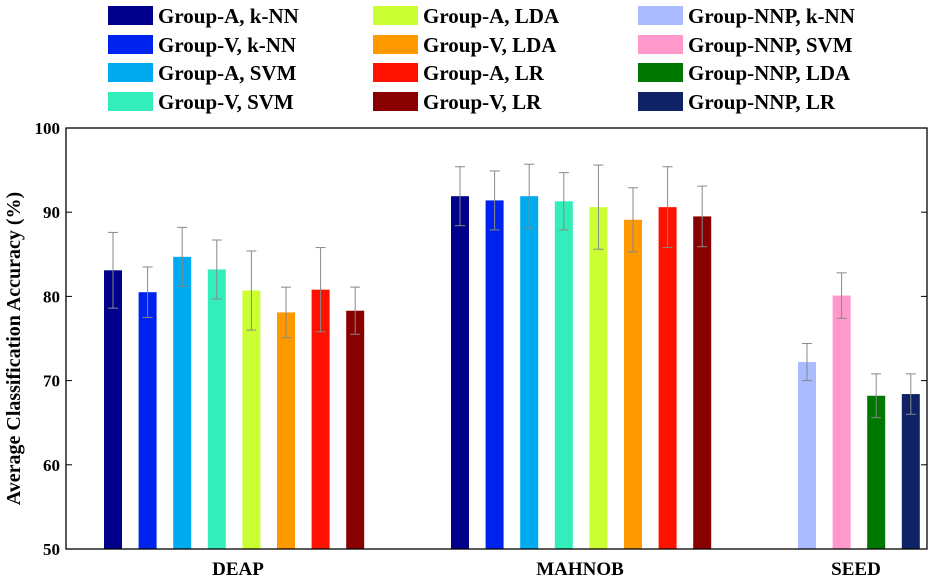 This screenshot has height=581, width=935. Describe the element at coordinates (48, 128) in the screenshot. I see `y-tick-label: 100` at that location.